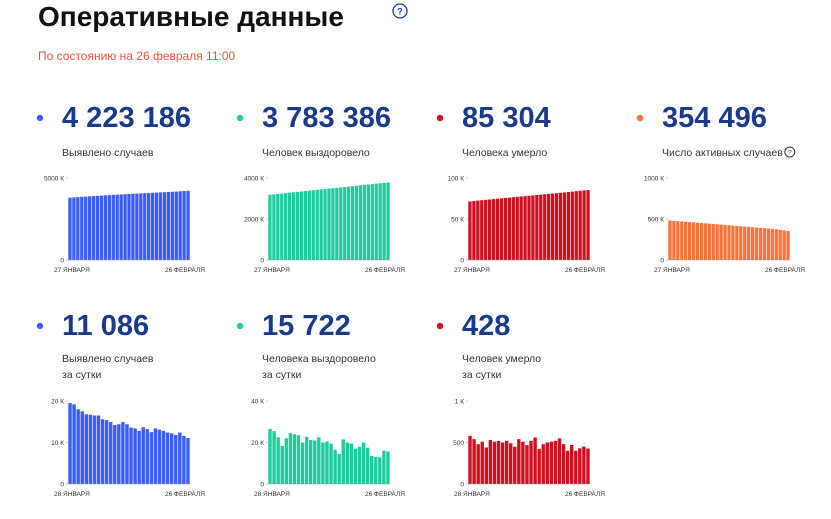  What do you see at coordinates (254, 220) in the screenshot?
I see `y-tick-label: 2000 К` at bounding box center [254, 220].